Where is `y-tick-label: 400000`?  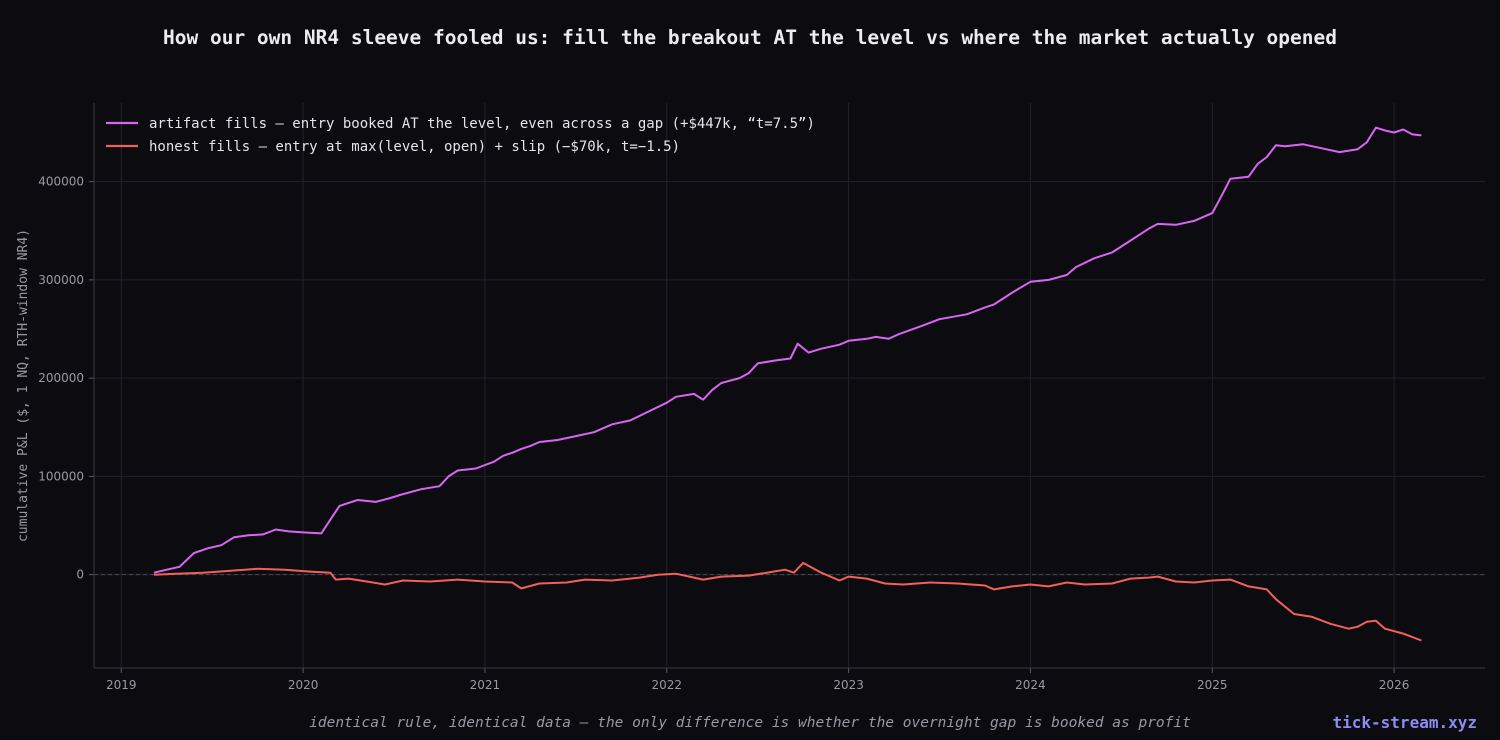 y-tick-label: 400000 is located at coordinates (61, 182).